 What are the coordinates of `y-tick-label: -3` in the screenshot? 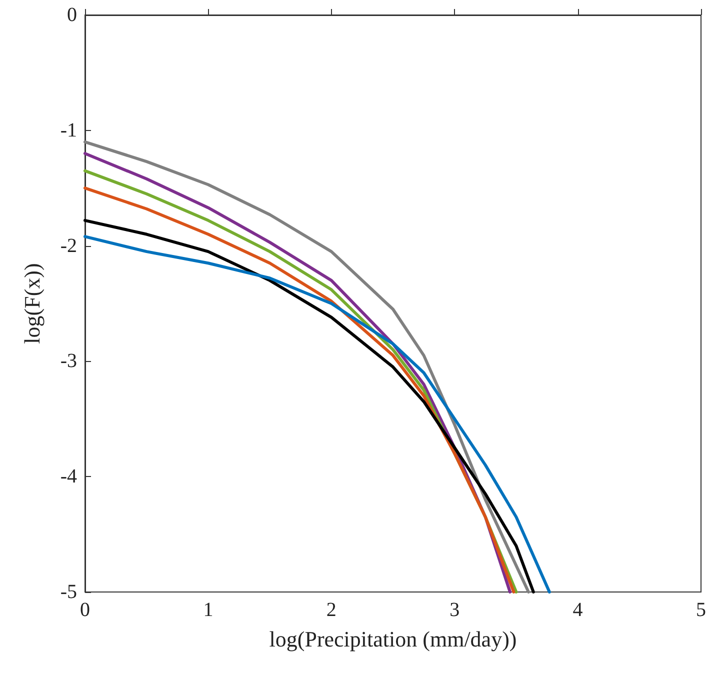 It's located at (68, 361).